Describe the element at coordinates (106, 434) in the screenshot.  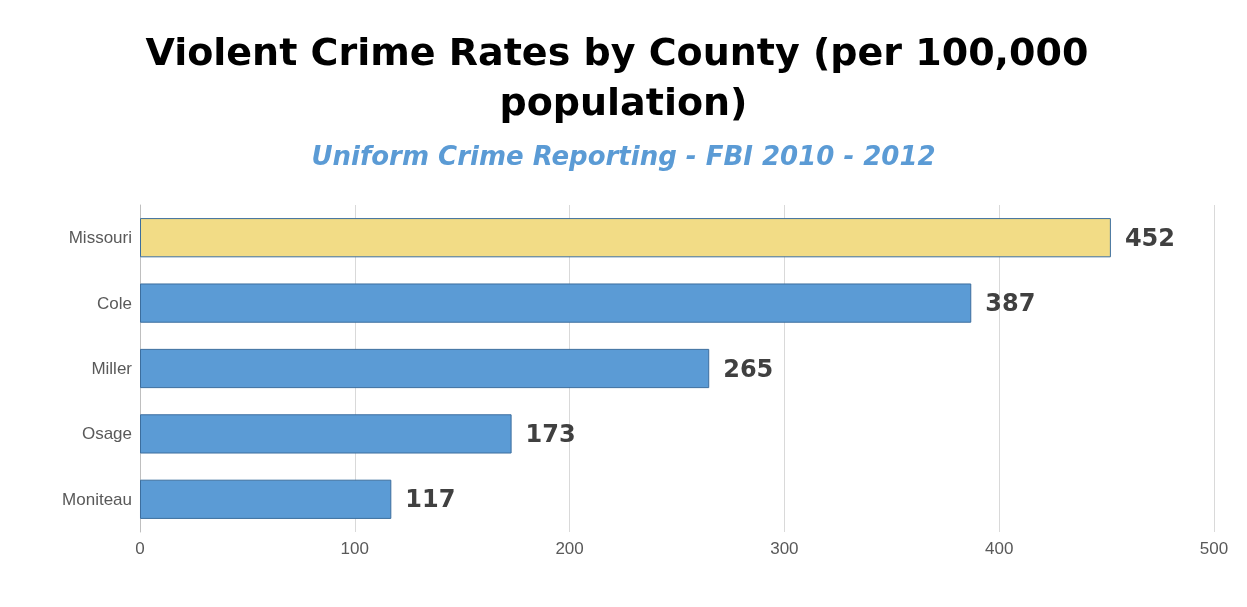
I see `y-tick-label: Osage` at that location.